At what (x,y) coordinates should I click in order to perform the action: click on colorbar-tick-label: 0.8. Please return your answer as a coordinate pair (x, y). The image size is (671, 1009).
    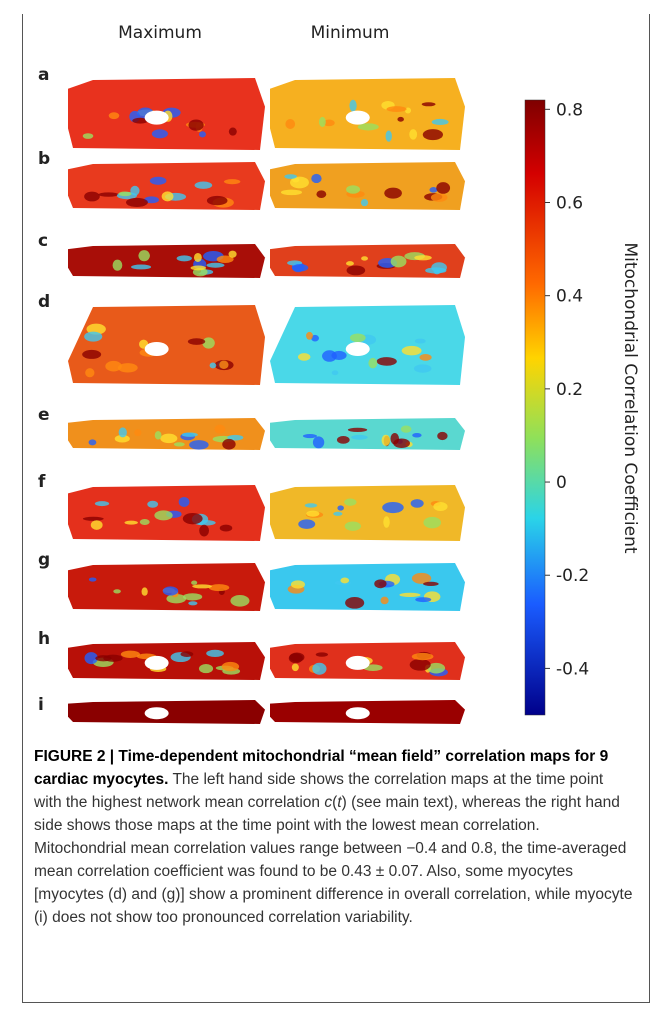
    Looking at the image, I should click on (569, 110).